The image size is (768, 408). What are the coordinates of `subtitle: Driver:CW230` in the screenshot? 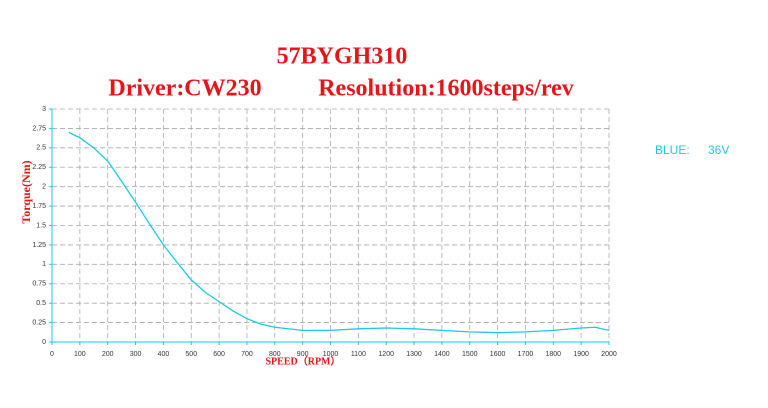 It's located at (184, 89).